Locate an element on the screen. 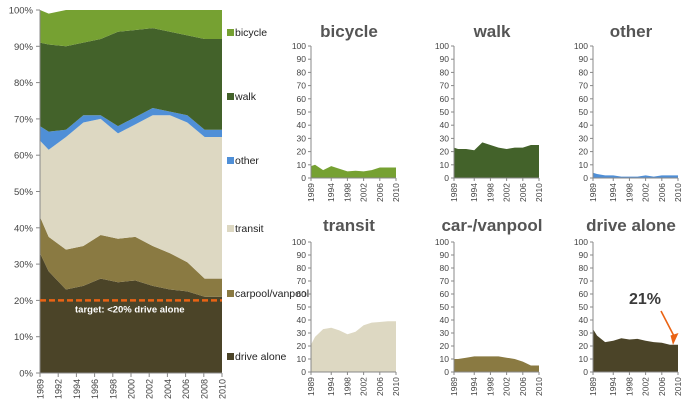 This screenshot has height=410, width=692. main-y-tick-label: 0% is located at coordinates (26, 374).